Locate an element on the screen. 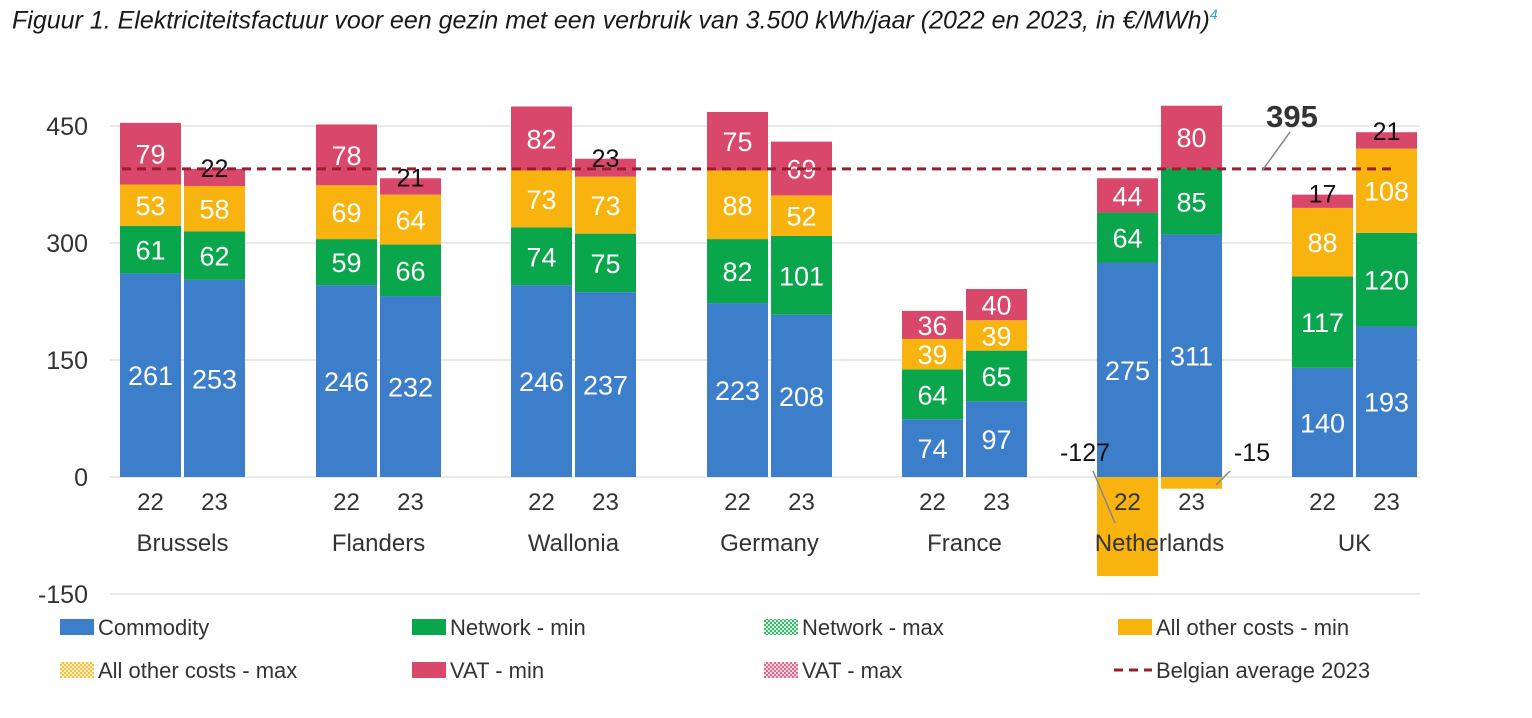 This screenshot has height=718, width=1532. data-label: 80 is located at coordinates (1191, 138).